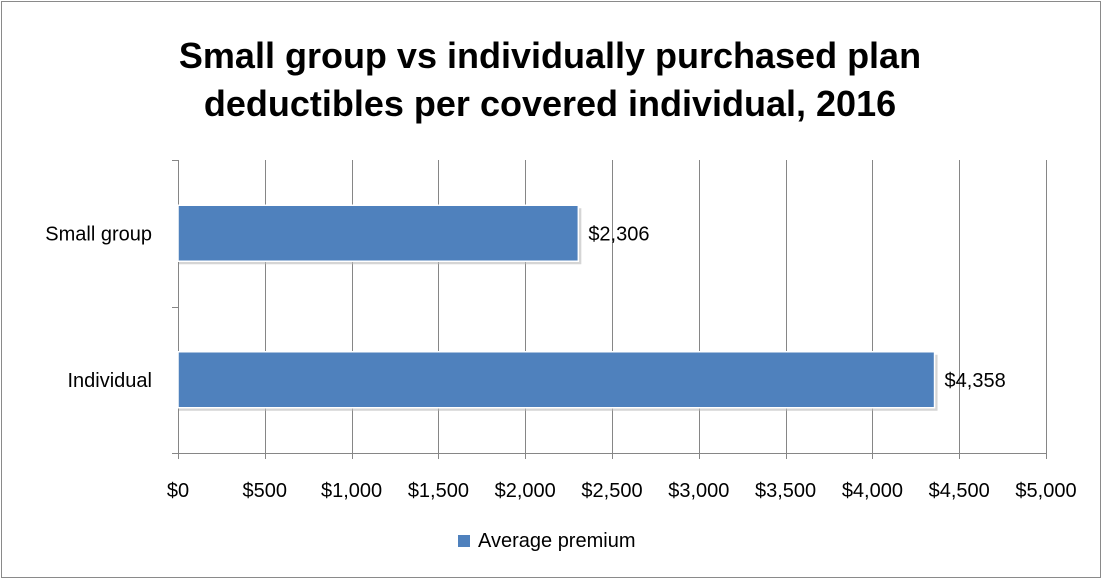 The image size is (1103, 580). Describe the element at coordinates (611, 491) in the screenshot. I see `x-tick-label: $2,500` at that location.